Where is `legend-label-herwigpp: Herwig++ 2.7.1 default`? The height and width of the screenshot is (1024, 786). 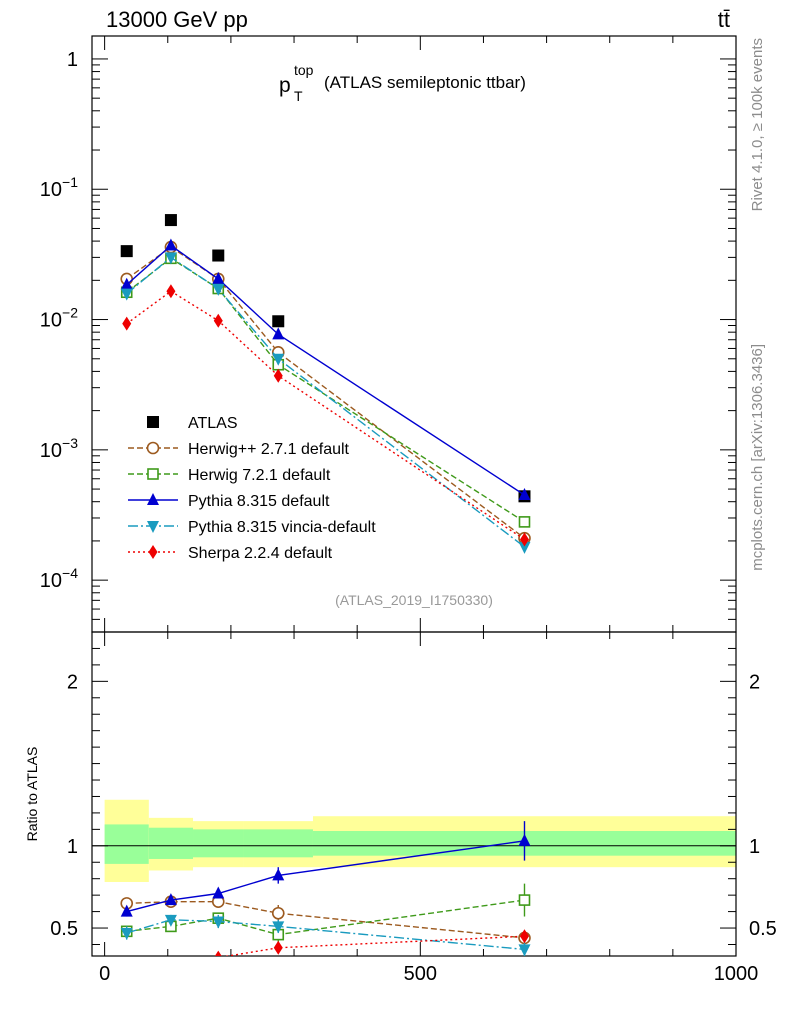
legend-label-herwigpp: Herwig++ 2.7.1 default is located at coordinates (269, 449).